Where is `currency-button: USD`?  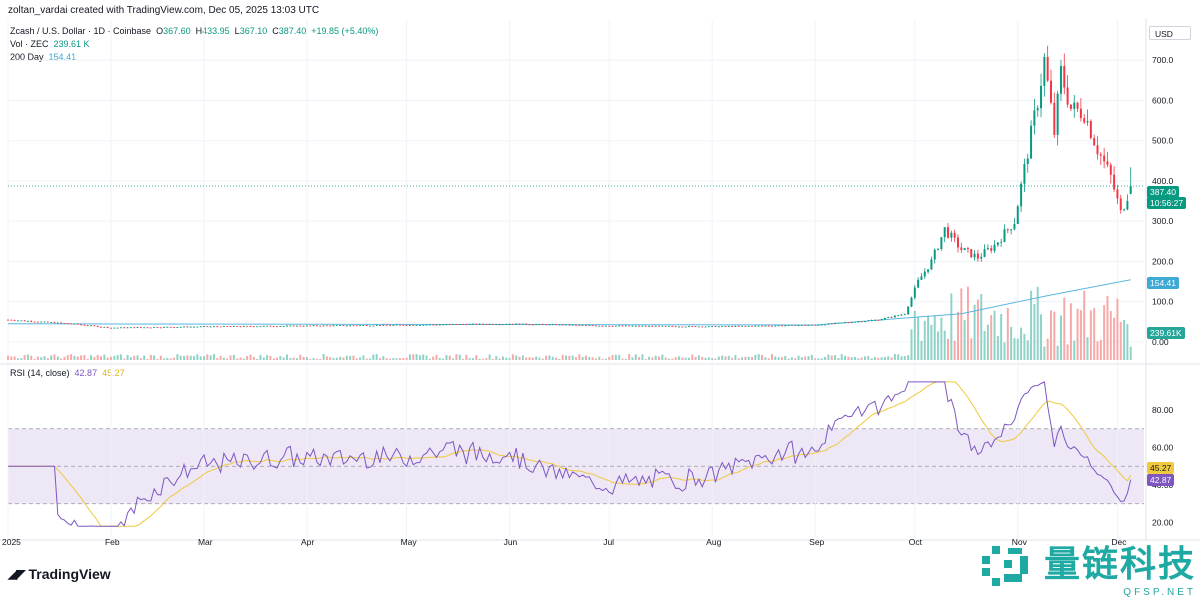 currency-button: USD is located at coordinates (1170, 33).